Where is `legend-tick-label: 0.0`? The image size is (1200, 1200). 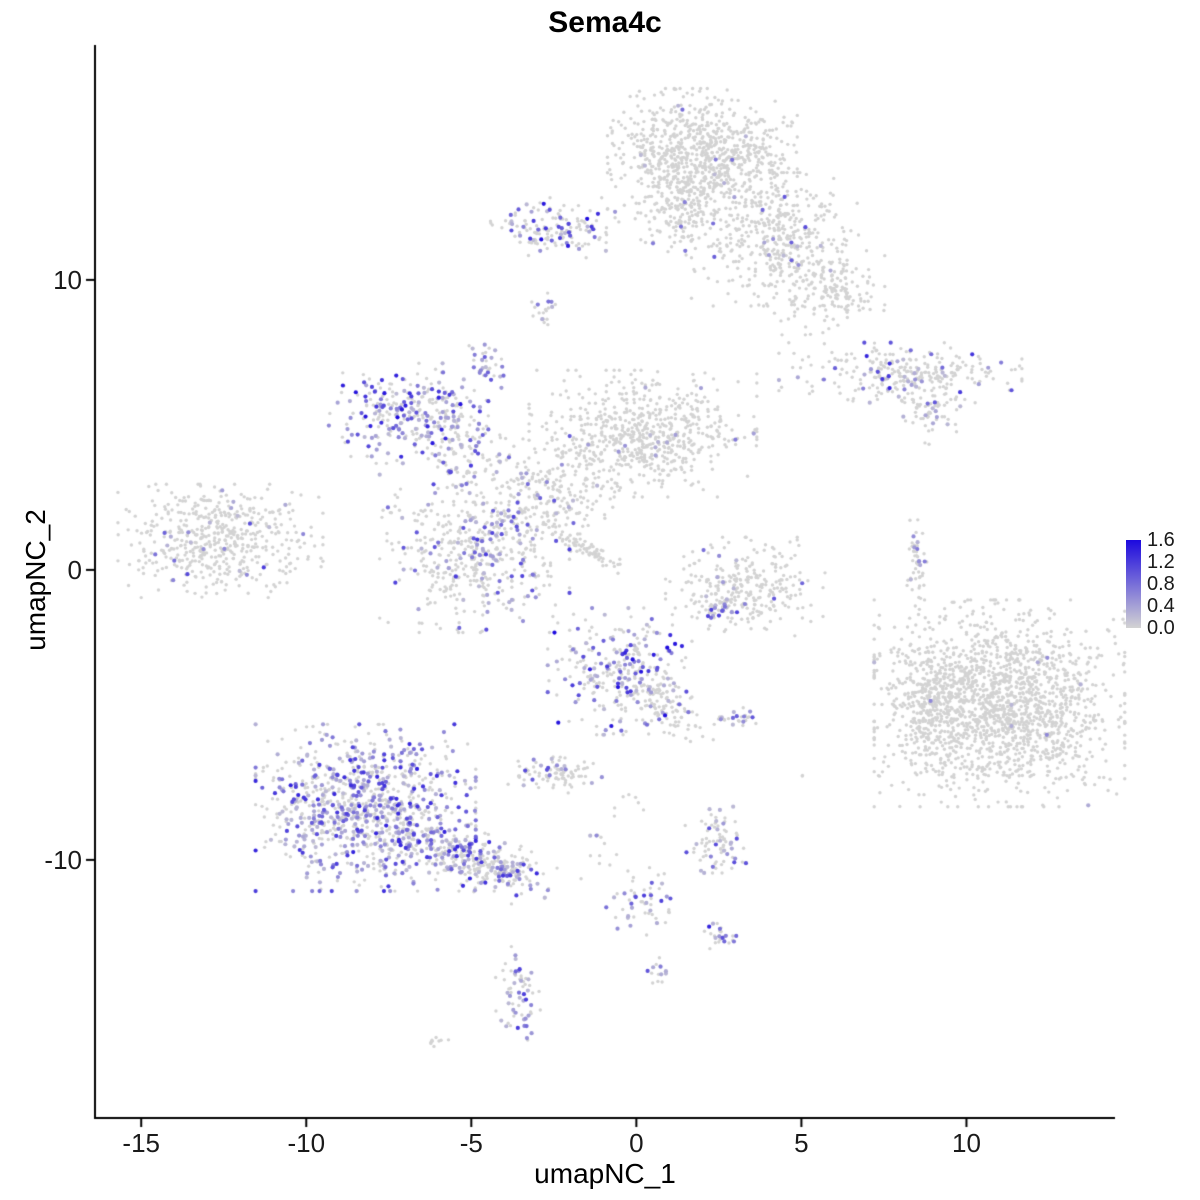 legend-tick-label: 0.0 is located at coordinates (1161, 628).